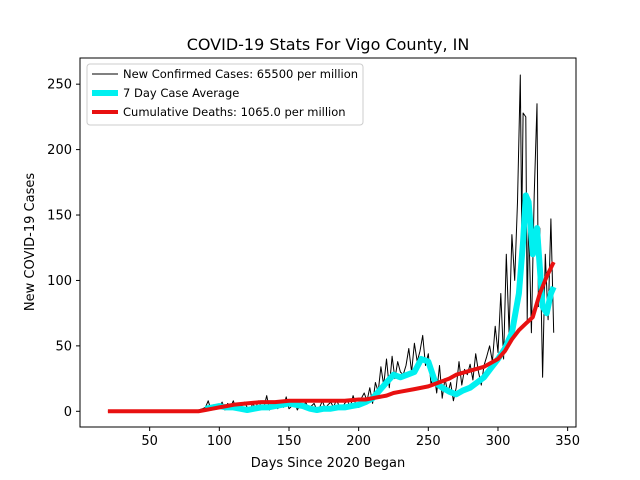 The height and width of the screenshot is (480, 640). Describe the element at coordinates (328, 44) in the screenshot. I see `chart-title: COVID-19 Stats For Vigo County, IN` at that location.